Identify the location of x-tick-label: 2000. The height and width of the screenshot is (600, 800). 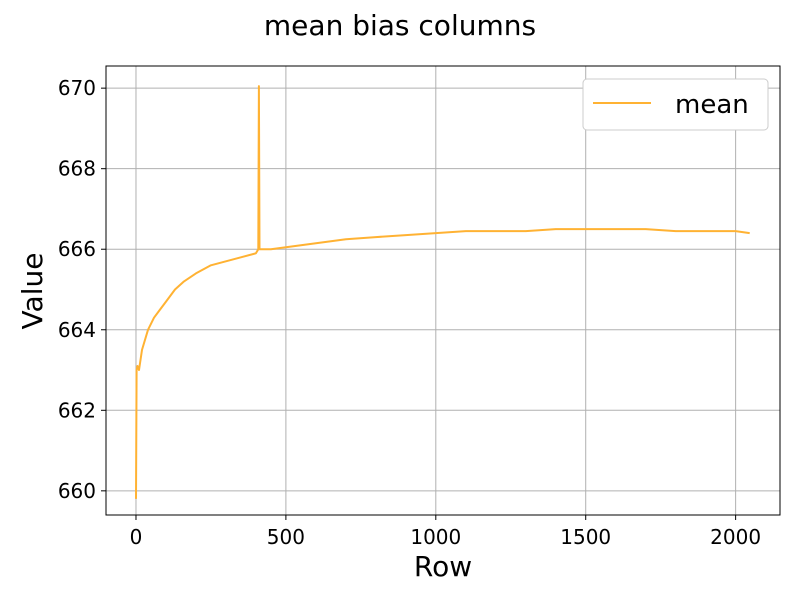
(735, 537).